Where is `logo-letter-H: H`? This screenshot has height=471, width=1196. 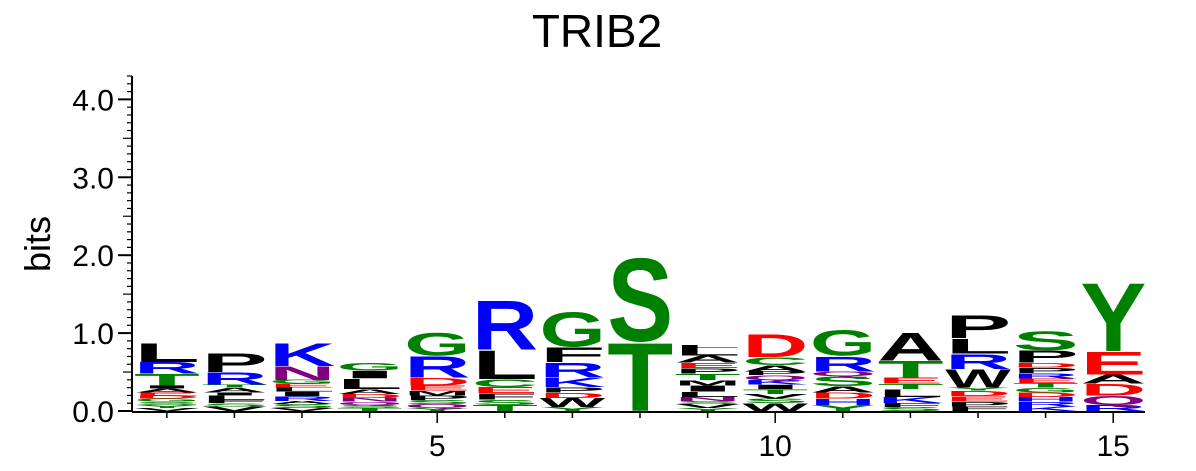
logo-letter-H: H is located at coordinates (1046, 399).